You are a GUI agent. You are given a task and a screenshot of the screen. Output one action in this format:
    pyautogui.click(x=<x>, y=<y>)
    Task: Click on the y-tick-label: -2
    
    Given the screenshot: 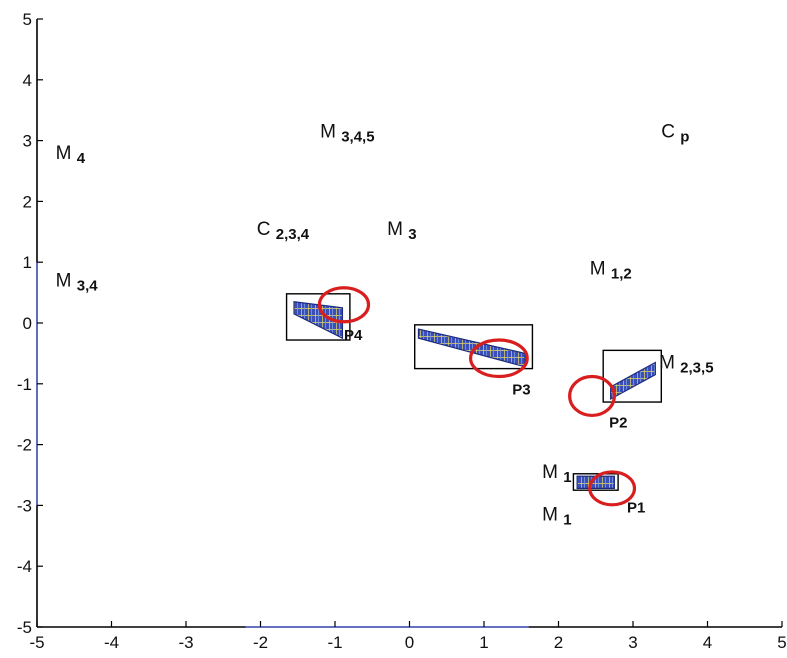 What is the action you would take?
    pyautogui.click(x=24, y=445)
    